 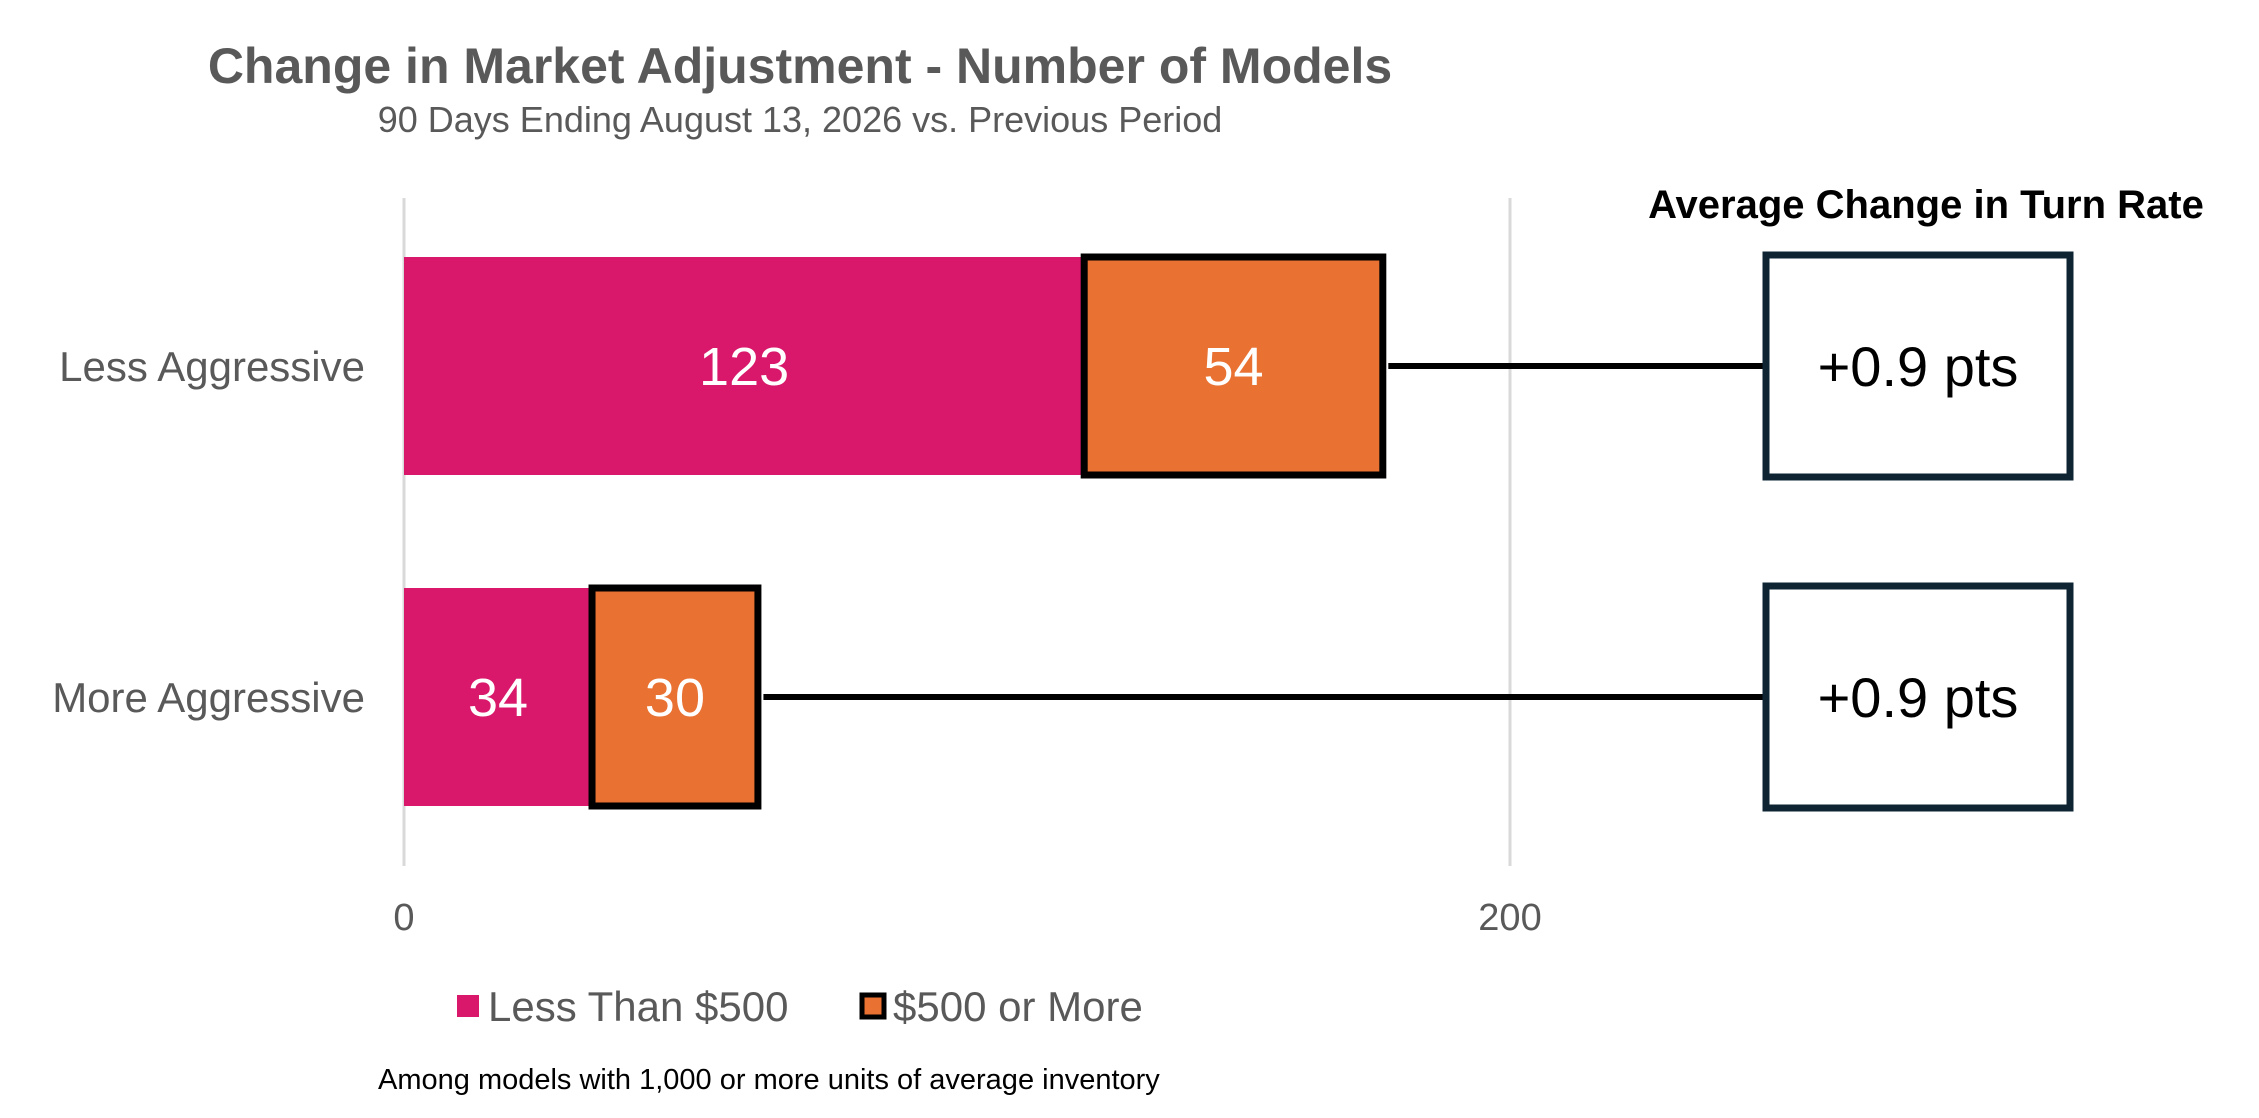 I want to click on data-label-0-series-1: 54, so click(x=1233, y=367).